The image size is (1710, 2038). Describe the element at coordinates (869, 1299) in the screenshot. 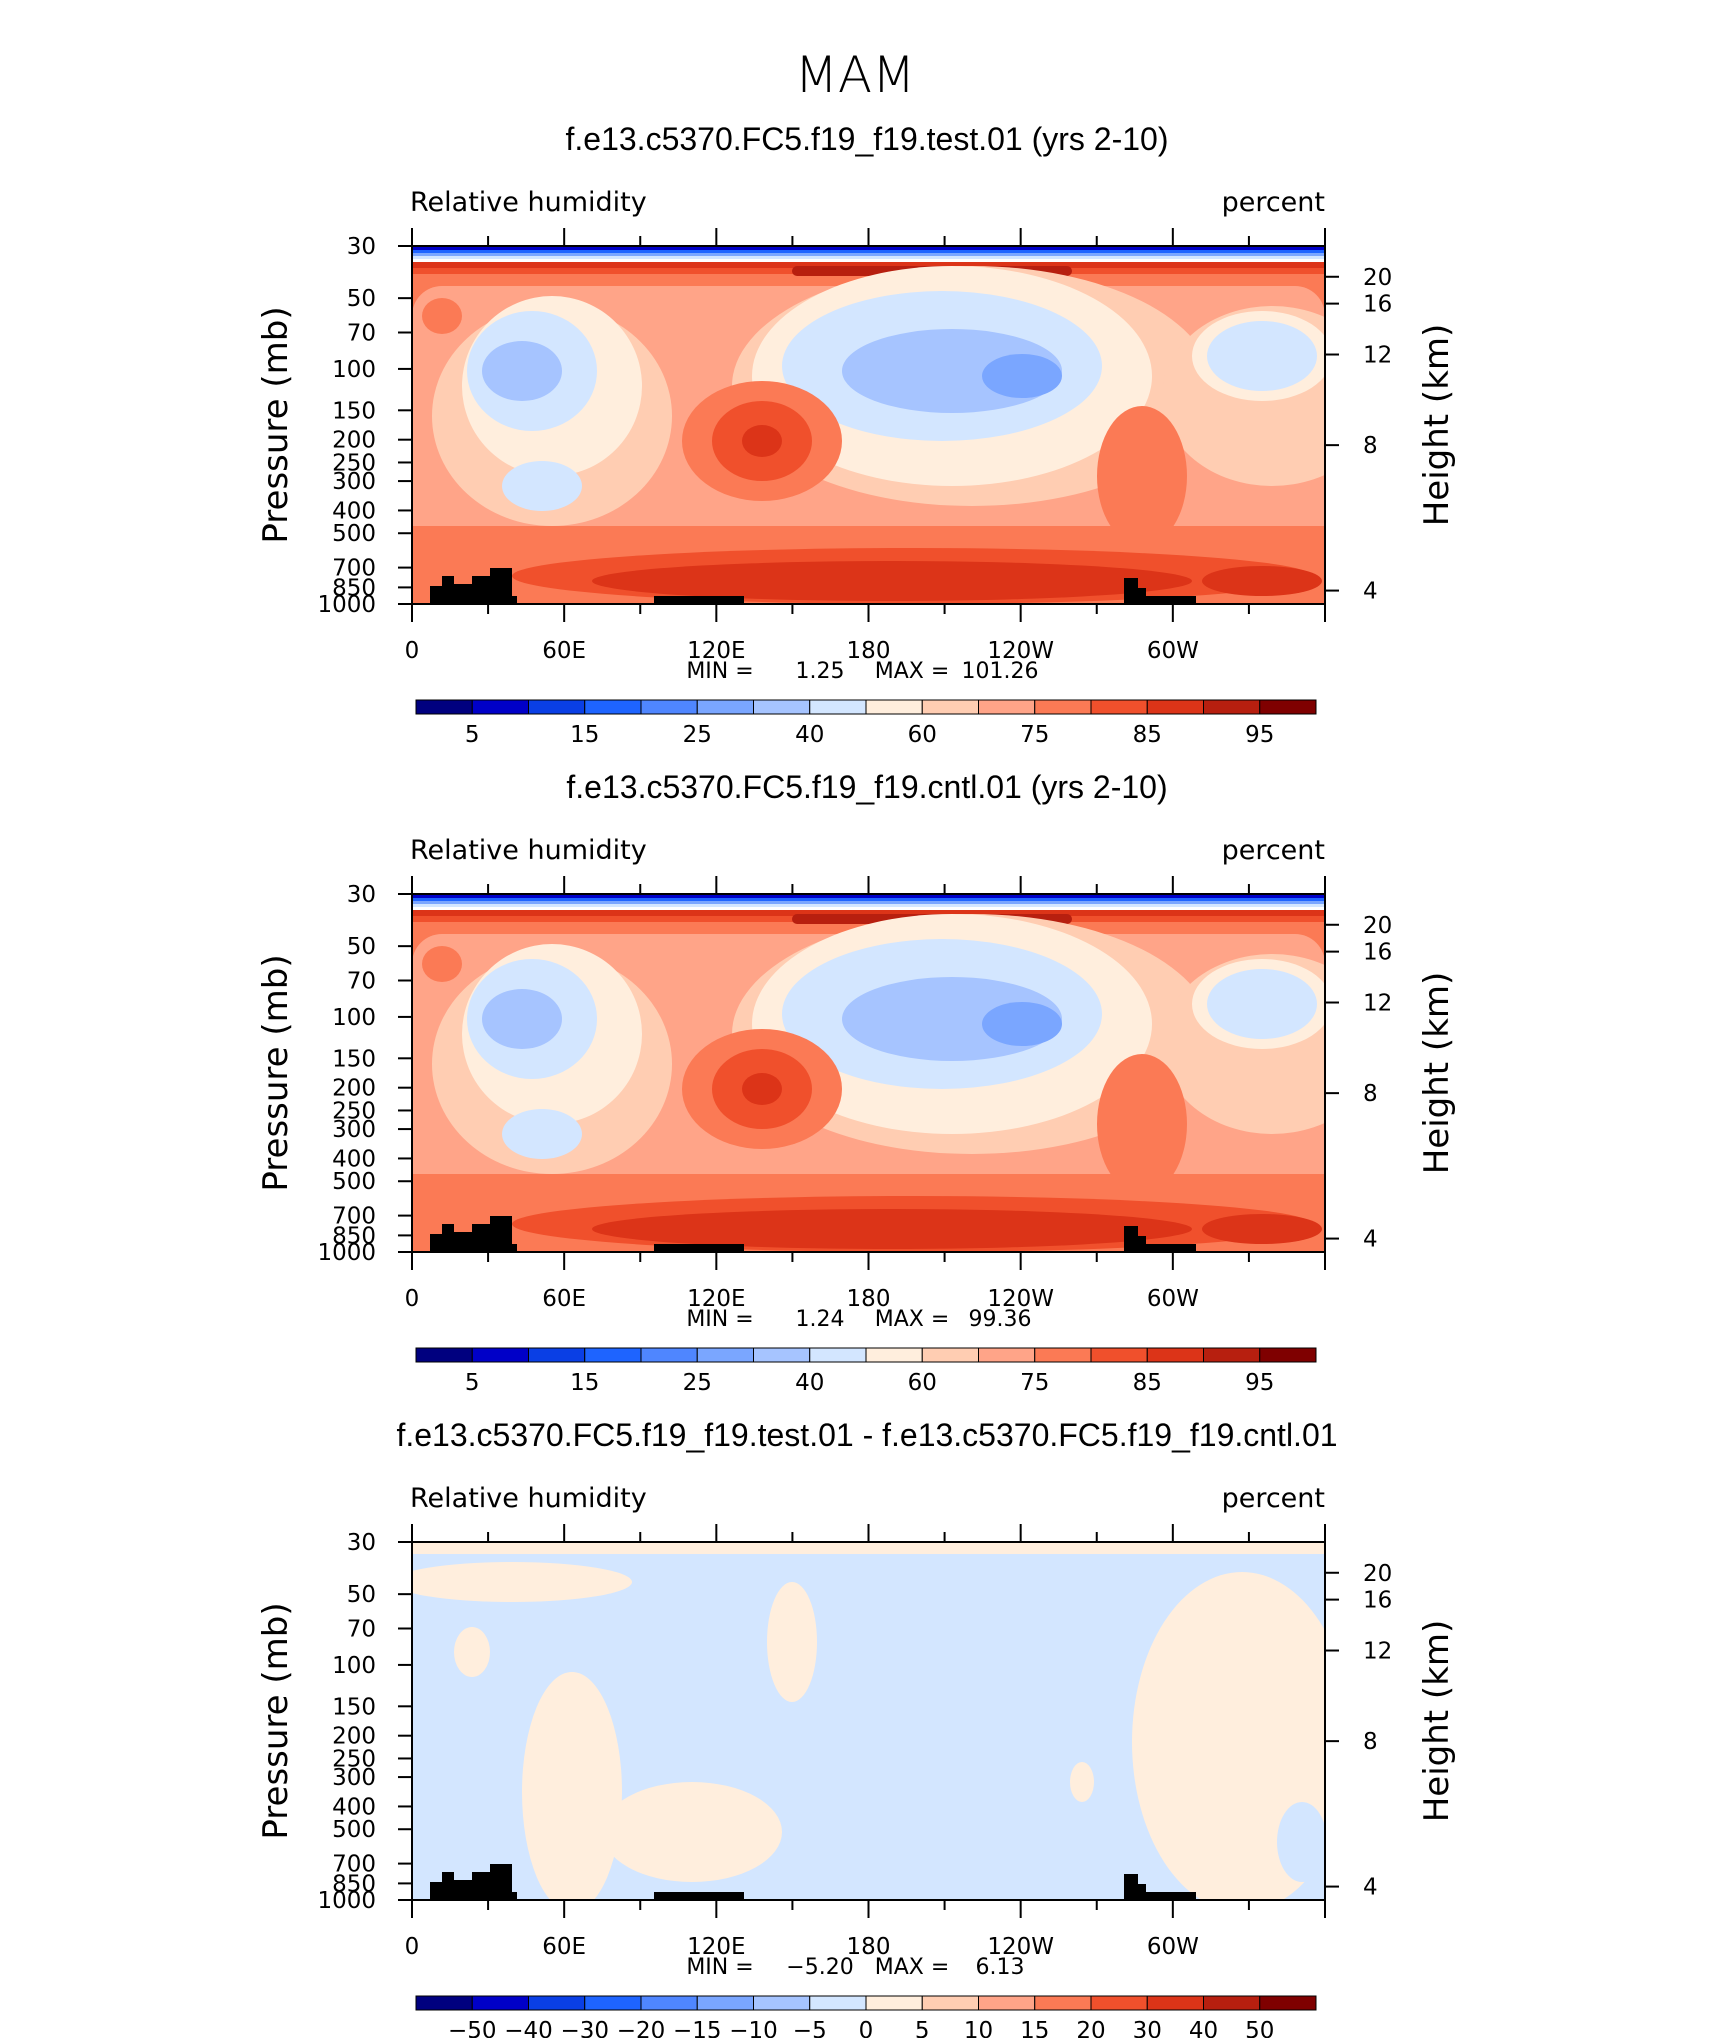

I see `x-tick-label: 180` at that location.